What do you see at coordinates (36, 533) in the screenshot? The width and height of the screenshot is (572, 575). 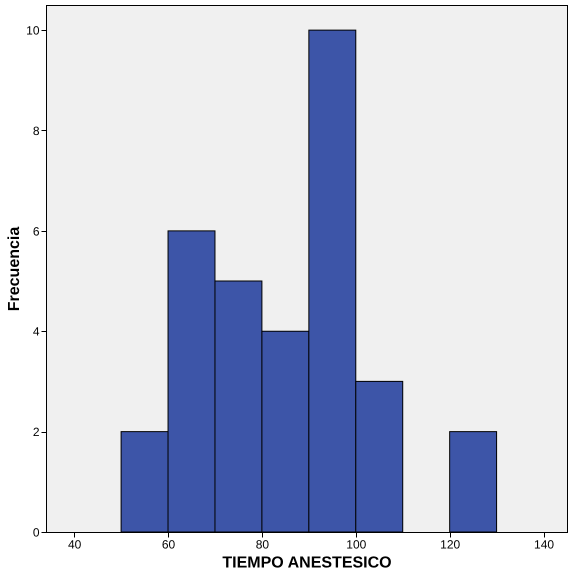 I see `y-tick-label: 0` at bounding box center [36, 533].